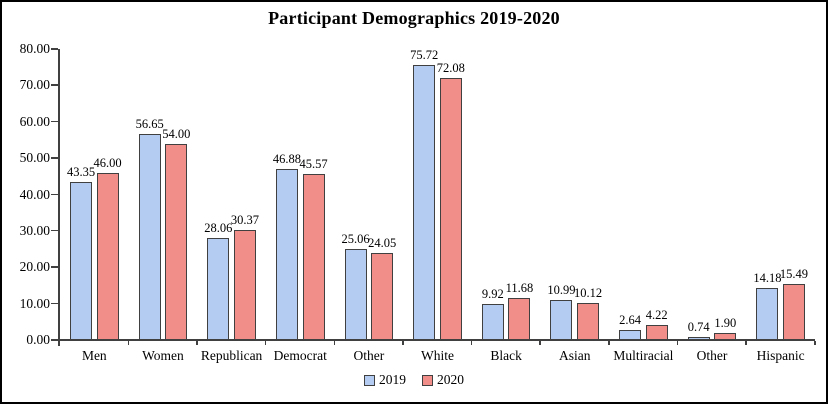  What do you see at coordinates (630, 320) in the screenshot?
I see `value-label-2019-multiracial: 2.64` at bounding box center [630, 320].